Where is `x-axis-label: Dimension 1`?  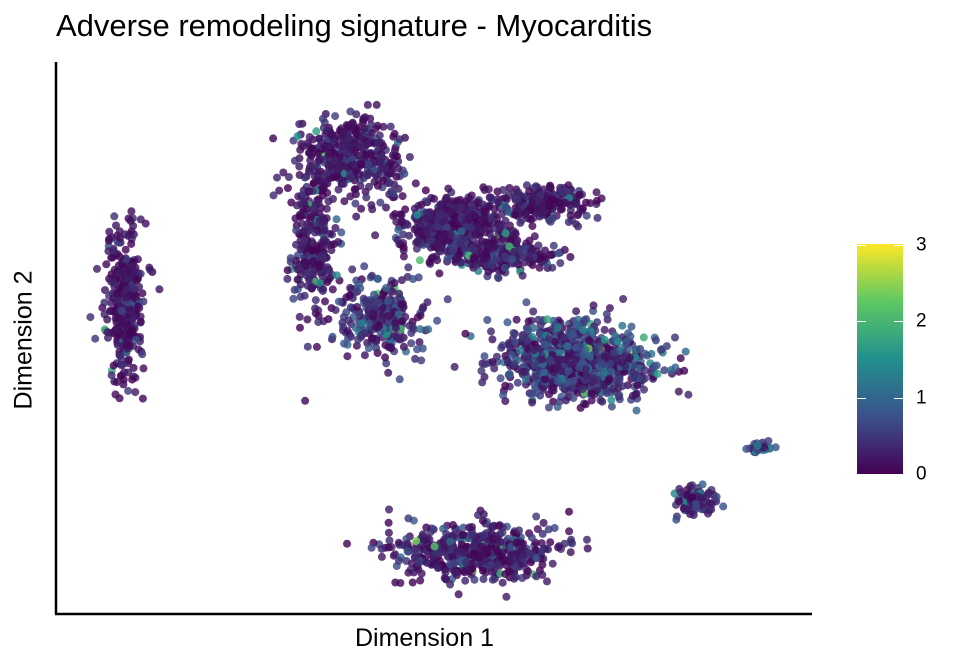 x-axis-label: Dimension 1 is located at coordinates (424, 638).